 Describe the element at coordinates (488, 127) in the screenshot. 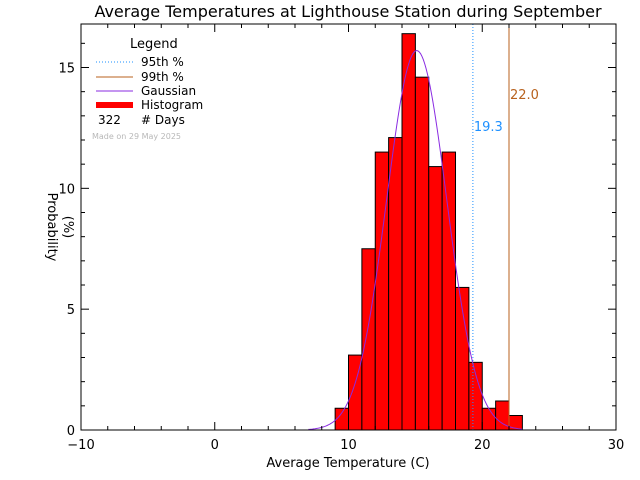

I see `percentile-95th-label: 19.3` at that location.